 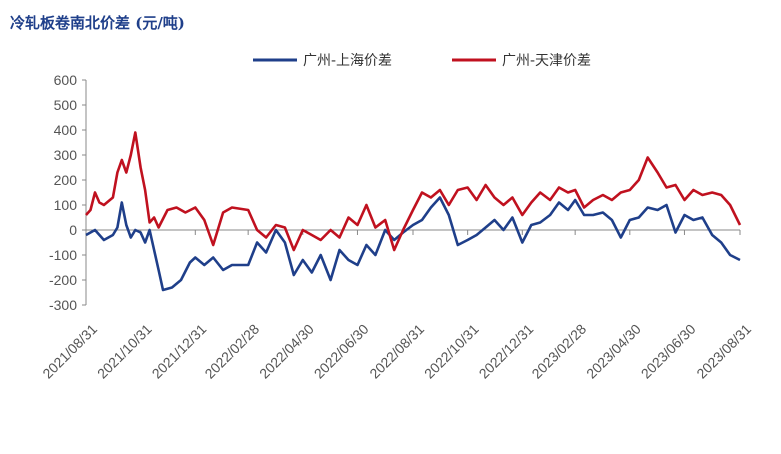 I want to click on y-tick-label: 300, so click(x=66, y=155).